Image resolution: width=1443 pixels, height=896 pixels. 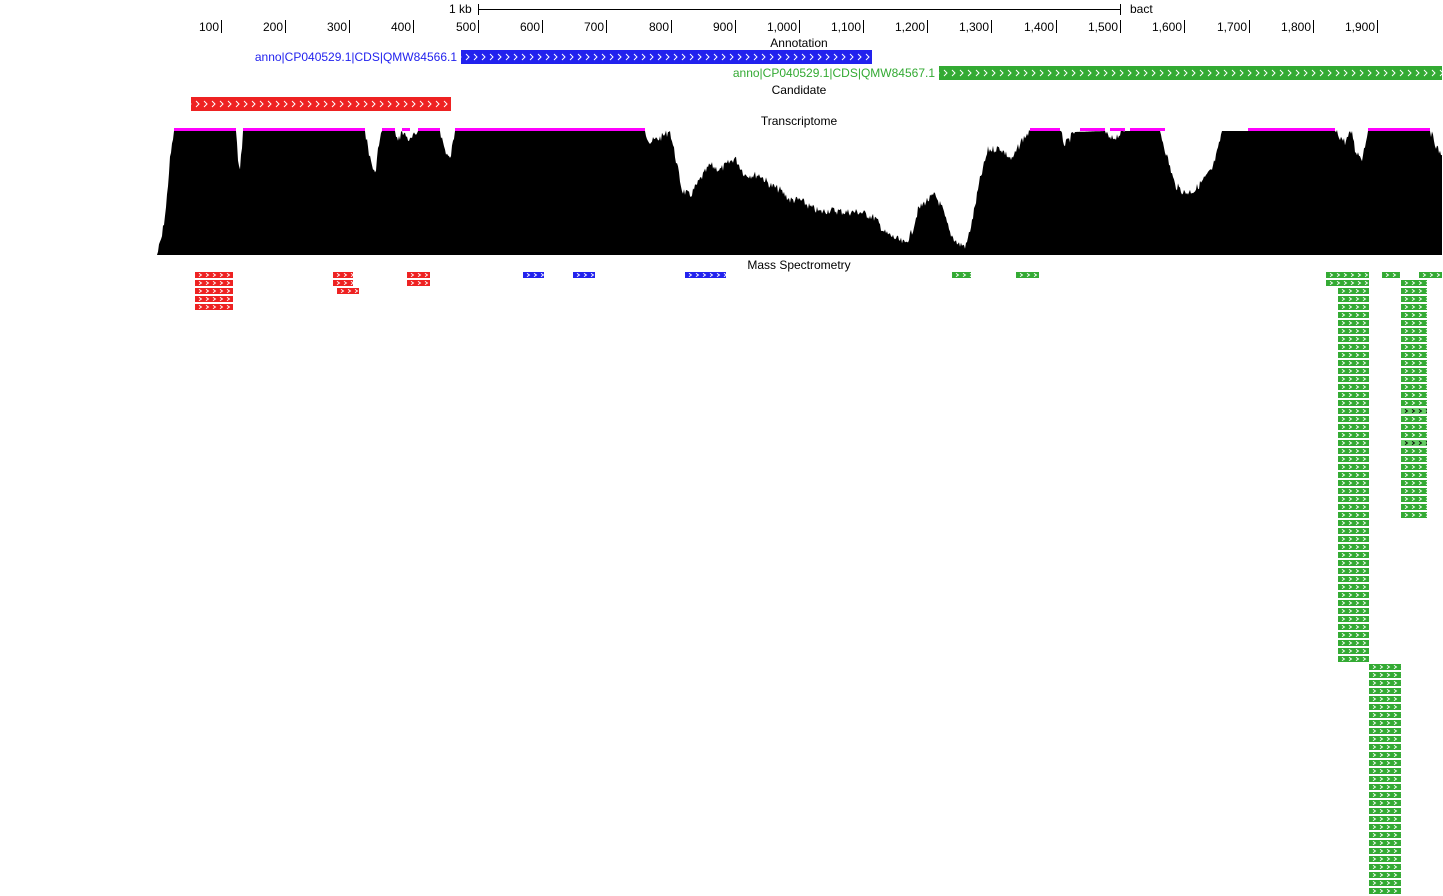 What do you see at coordinates (799, 121) in the screenshot?
I see `track-title-transcriptome: Transcriptome` at bounding box center [799, 121].